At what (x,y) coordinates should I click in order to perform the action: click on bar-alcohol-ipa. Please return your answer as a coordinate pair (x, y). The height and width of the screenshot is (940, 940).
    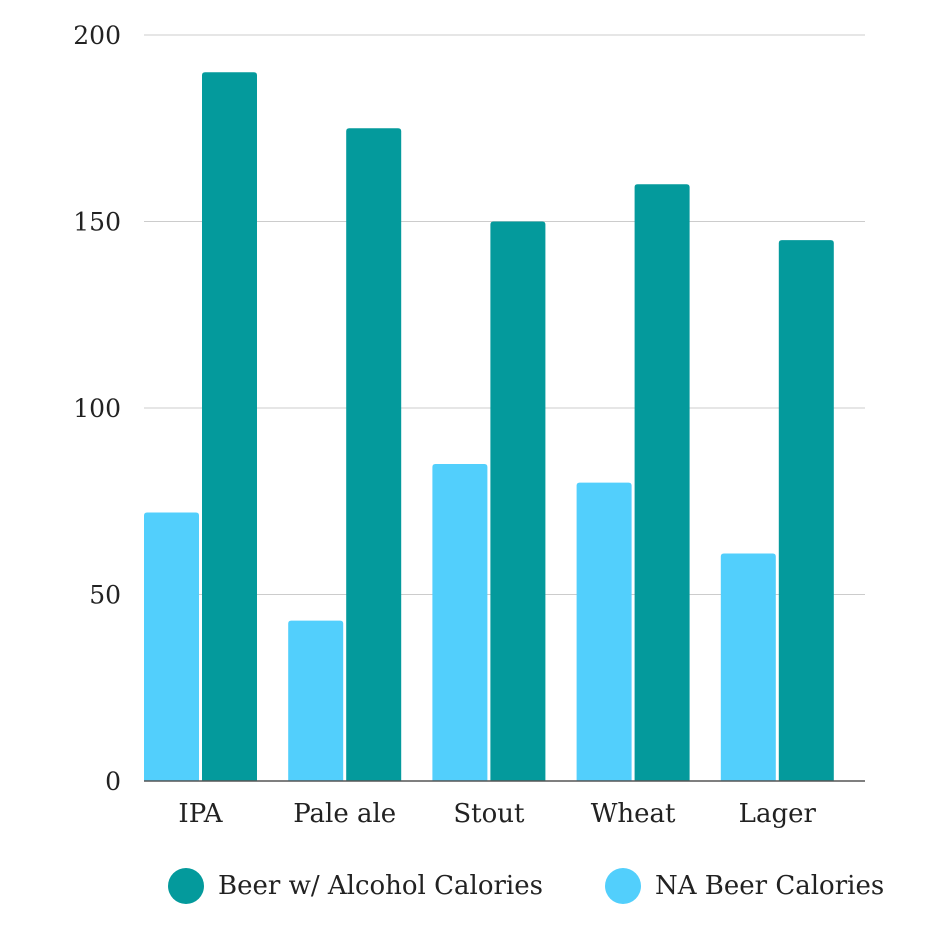
    Looking at the image, I should click on (229, 427).